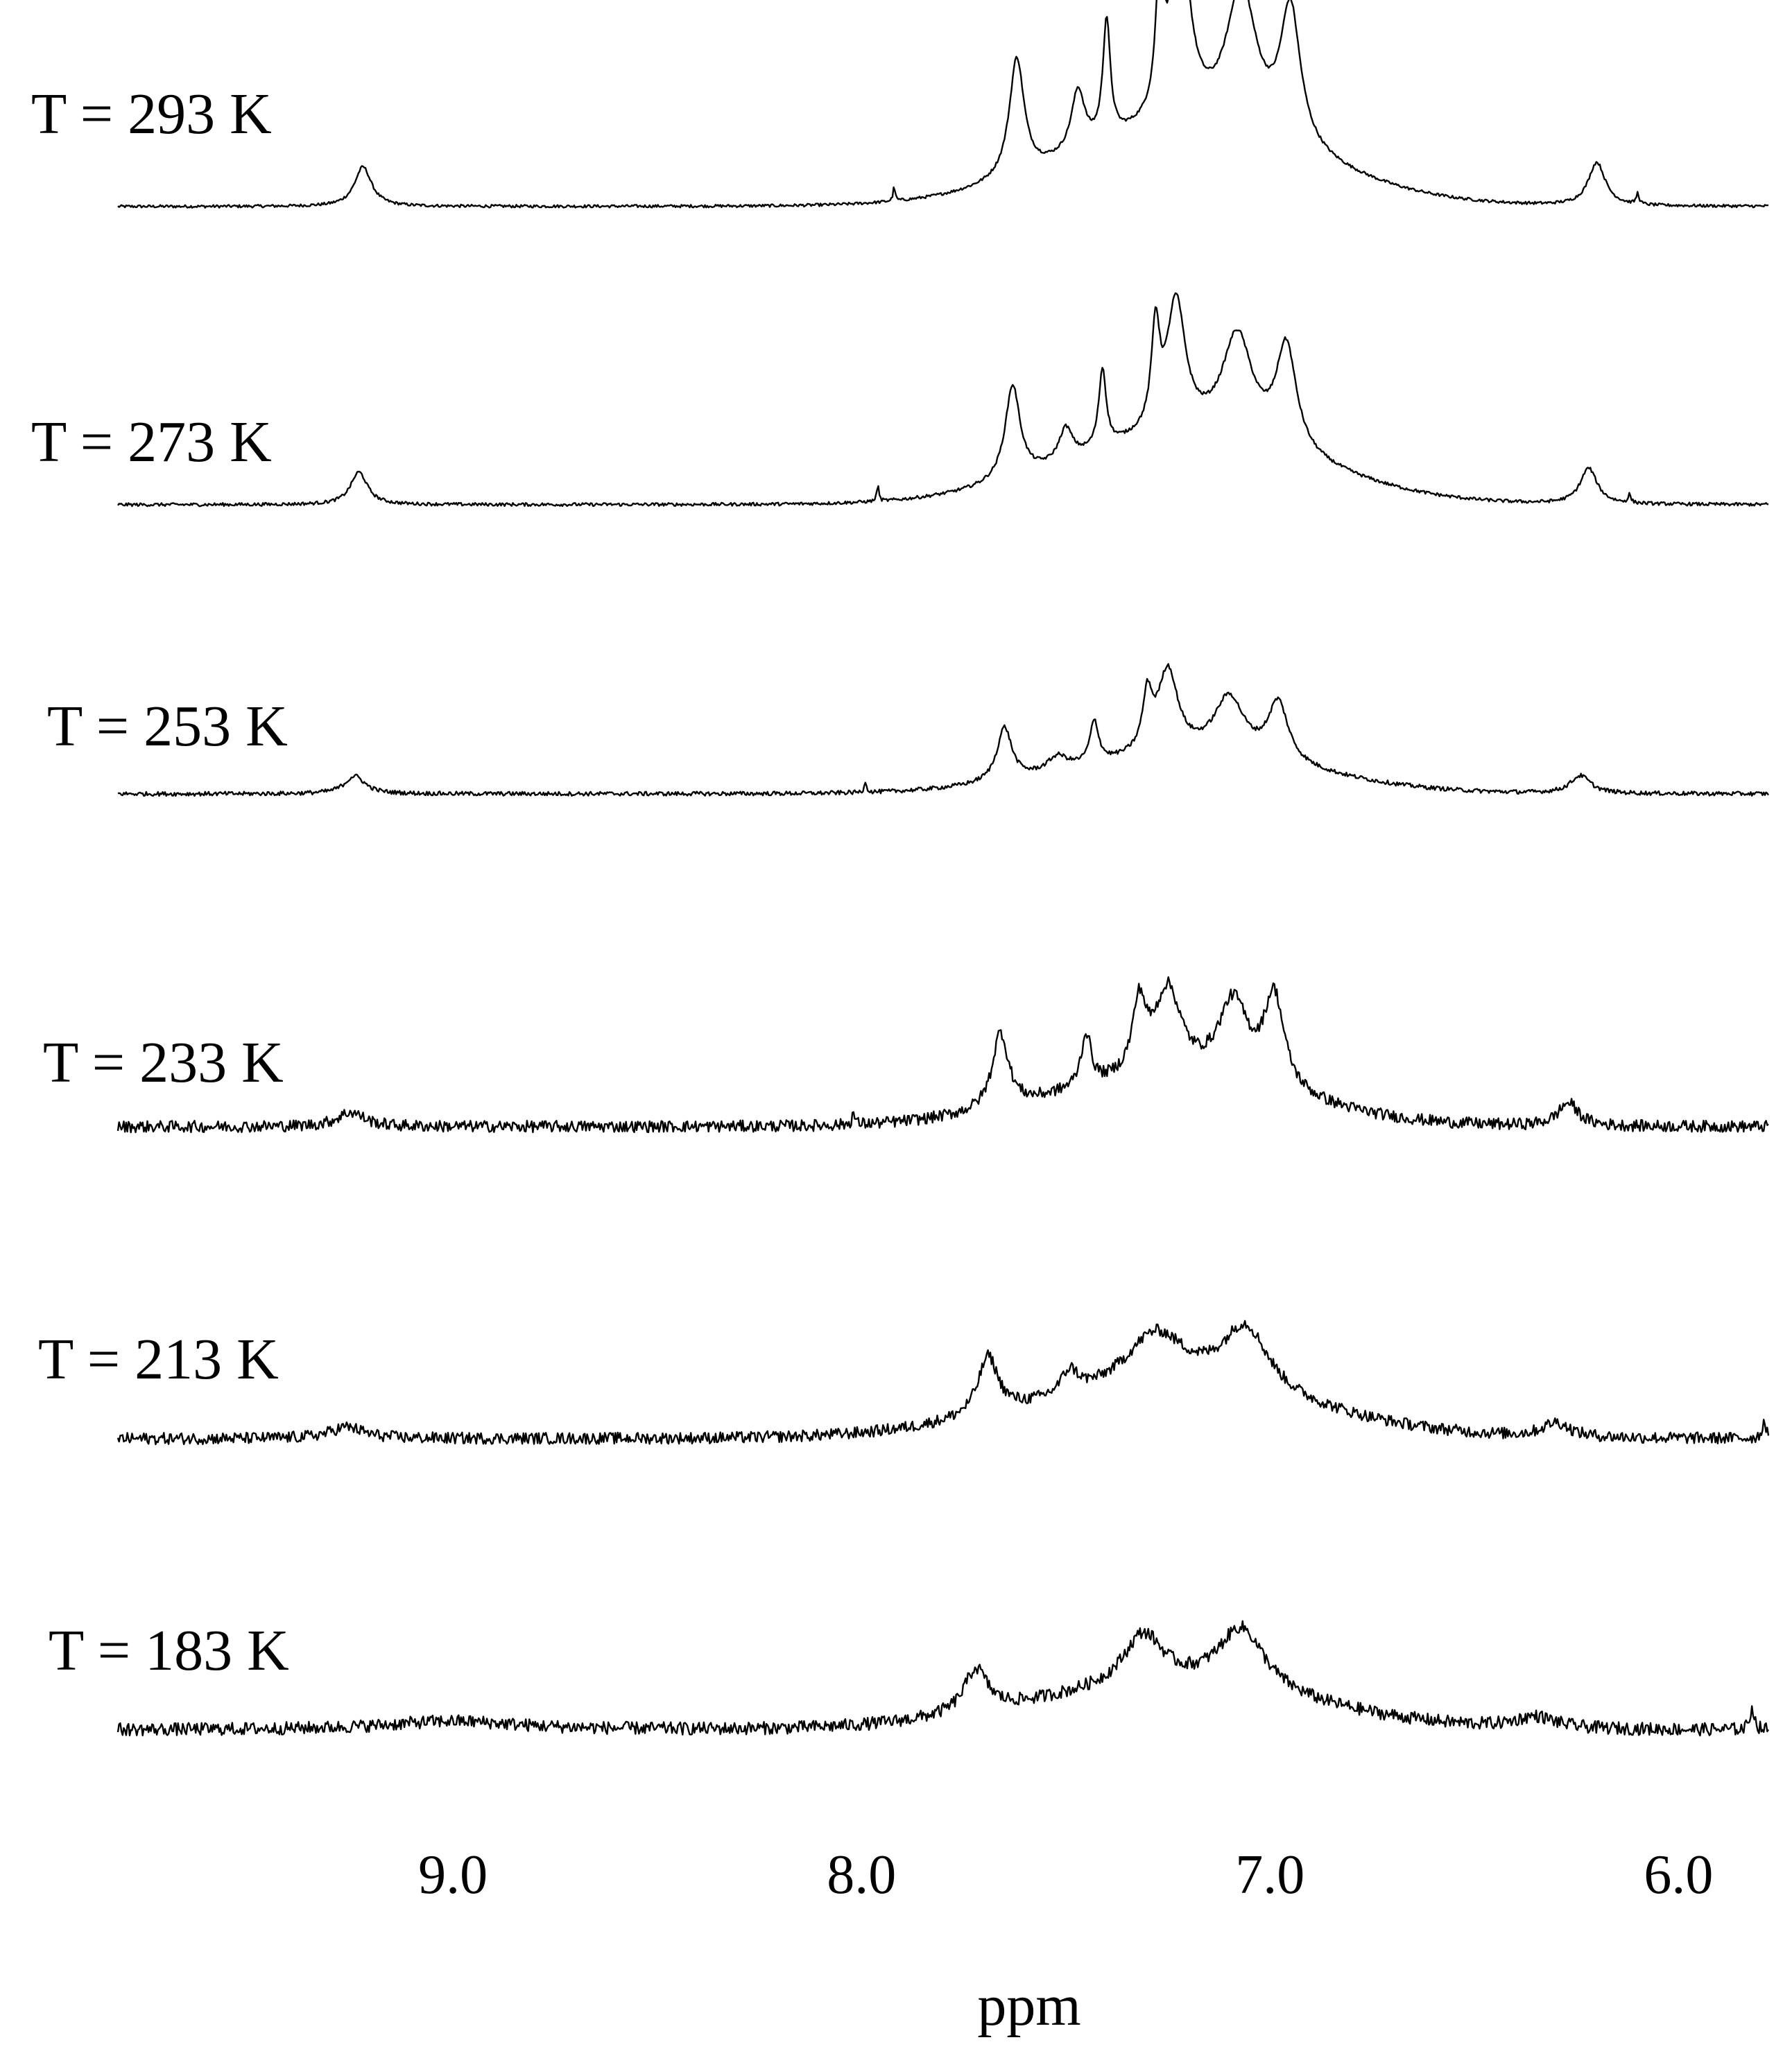  What do you see at coordinates (152, 442) in the screenshot?
I see `spectrum-label-1: T = 273 K` at bounding box center [152, 442].